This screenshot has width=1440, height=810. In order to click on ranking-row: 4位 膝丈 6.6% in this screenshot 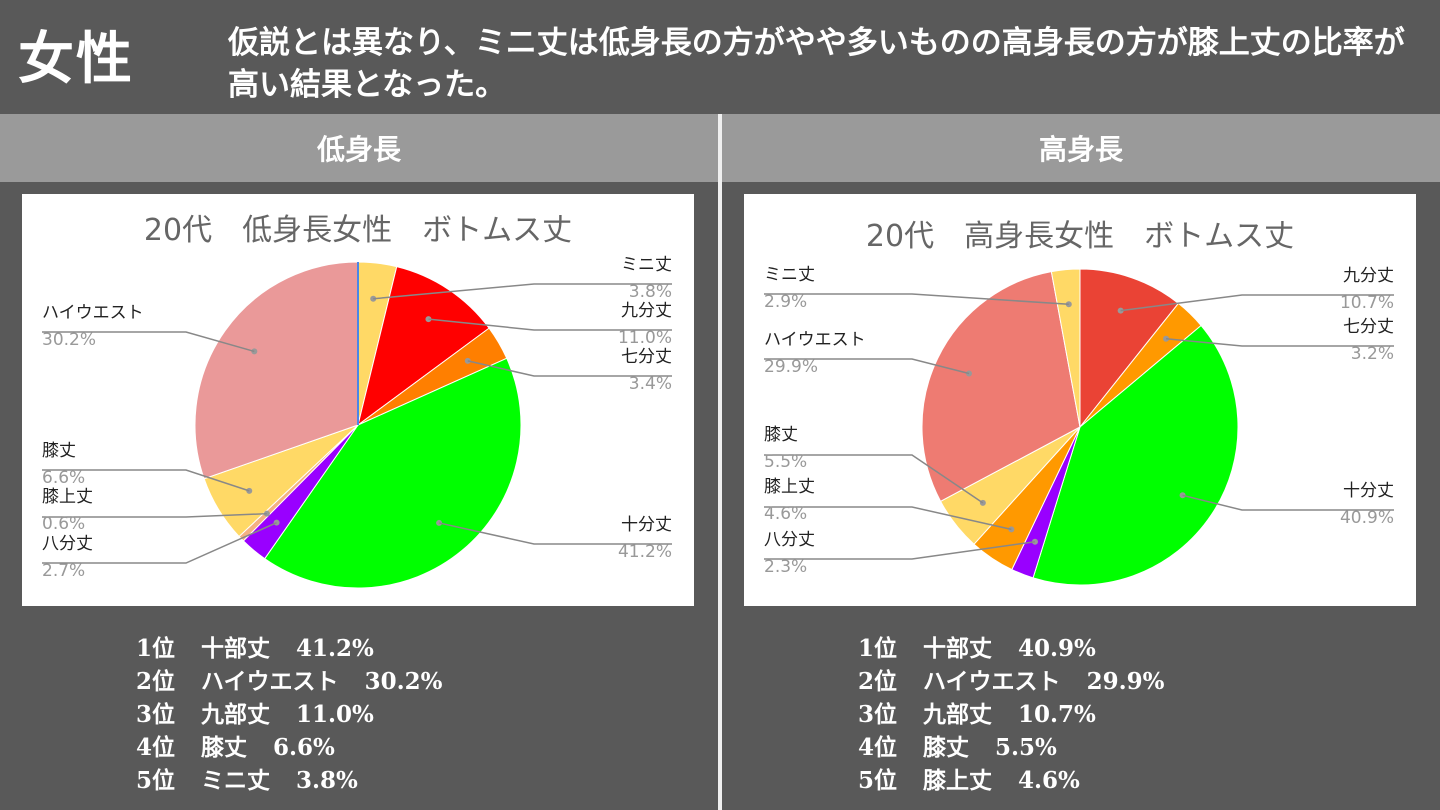, I will do `click(235, 747)`.